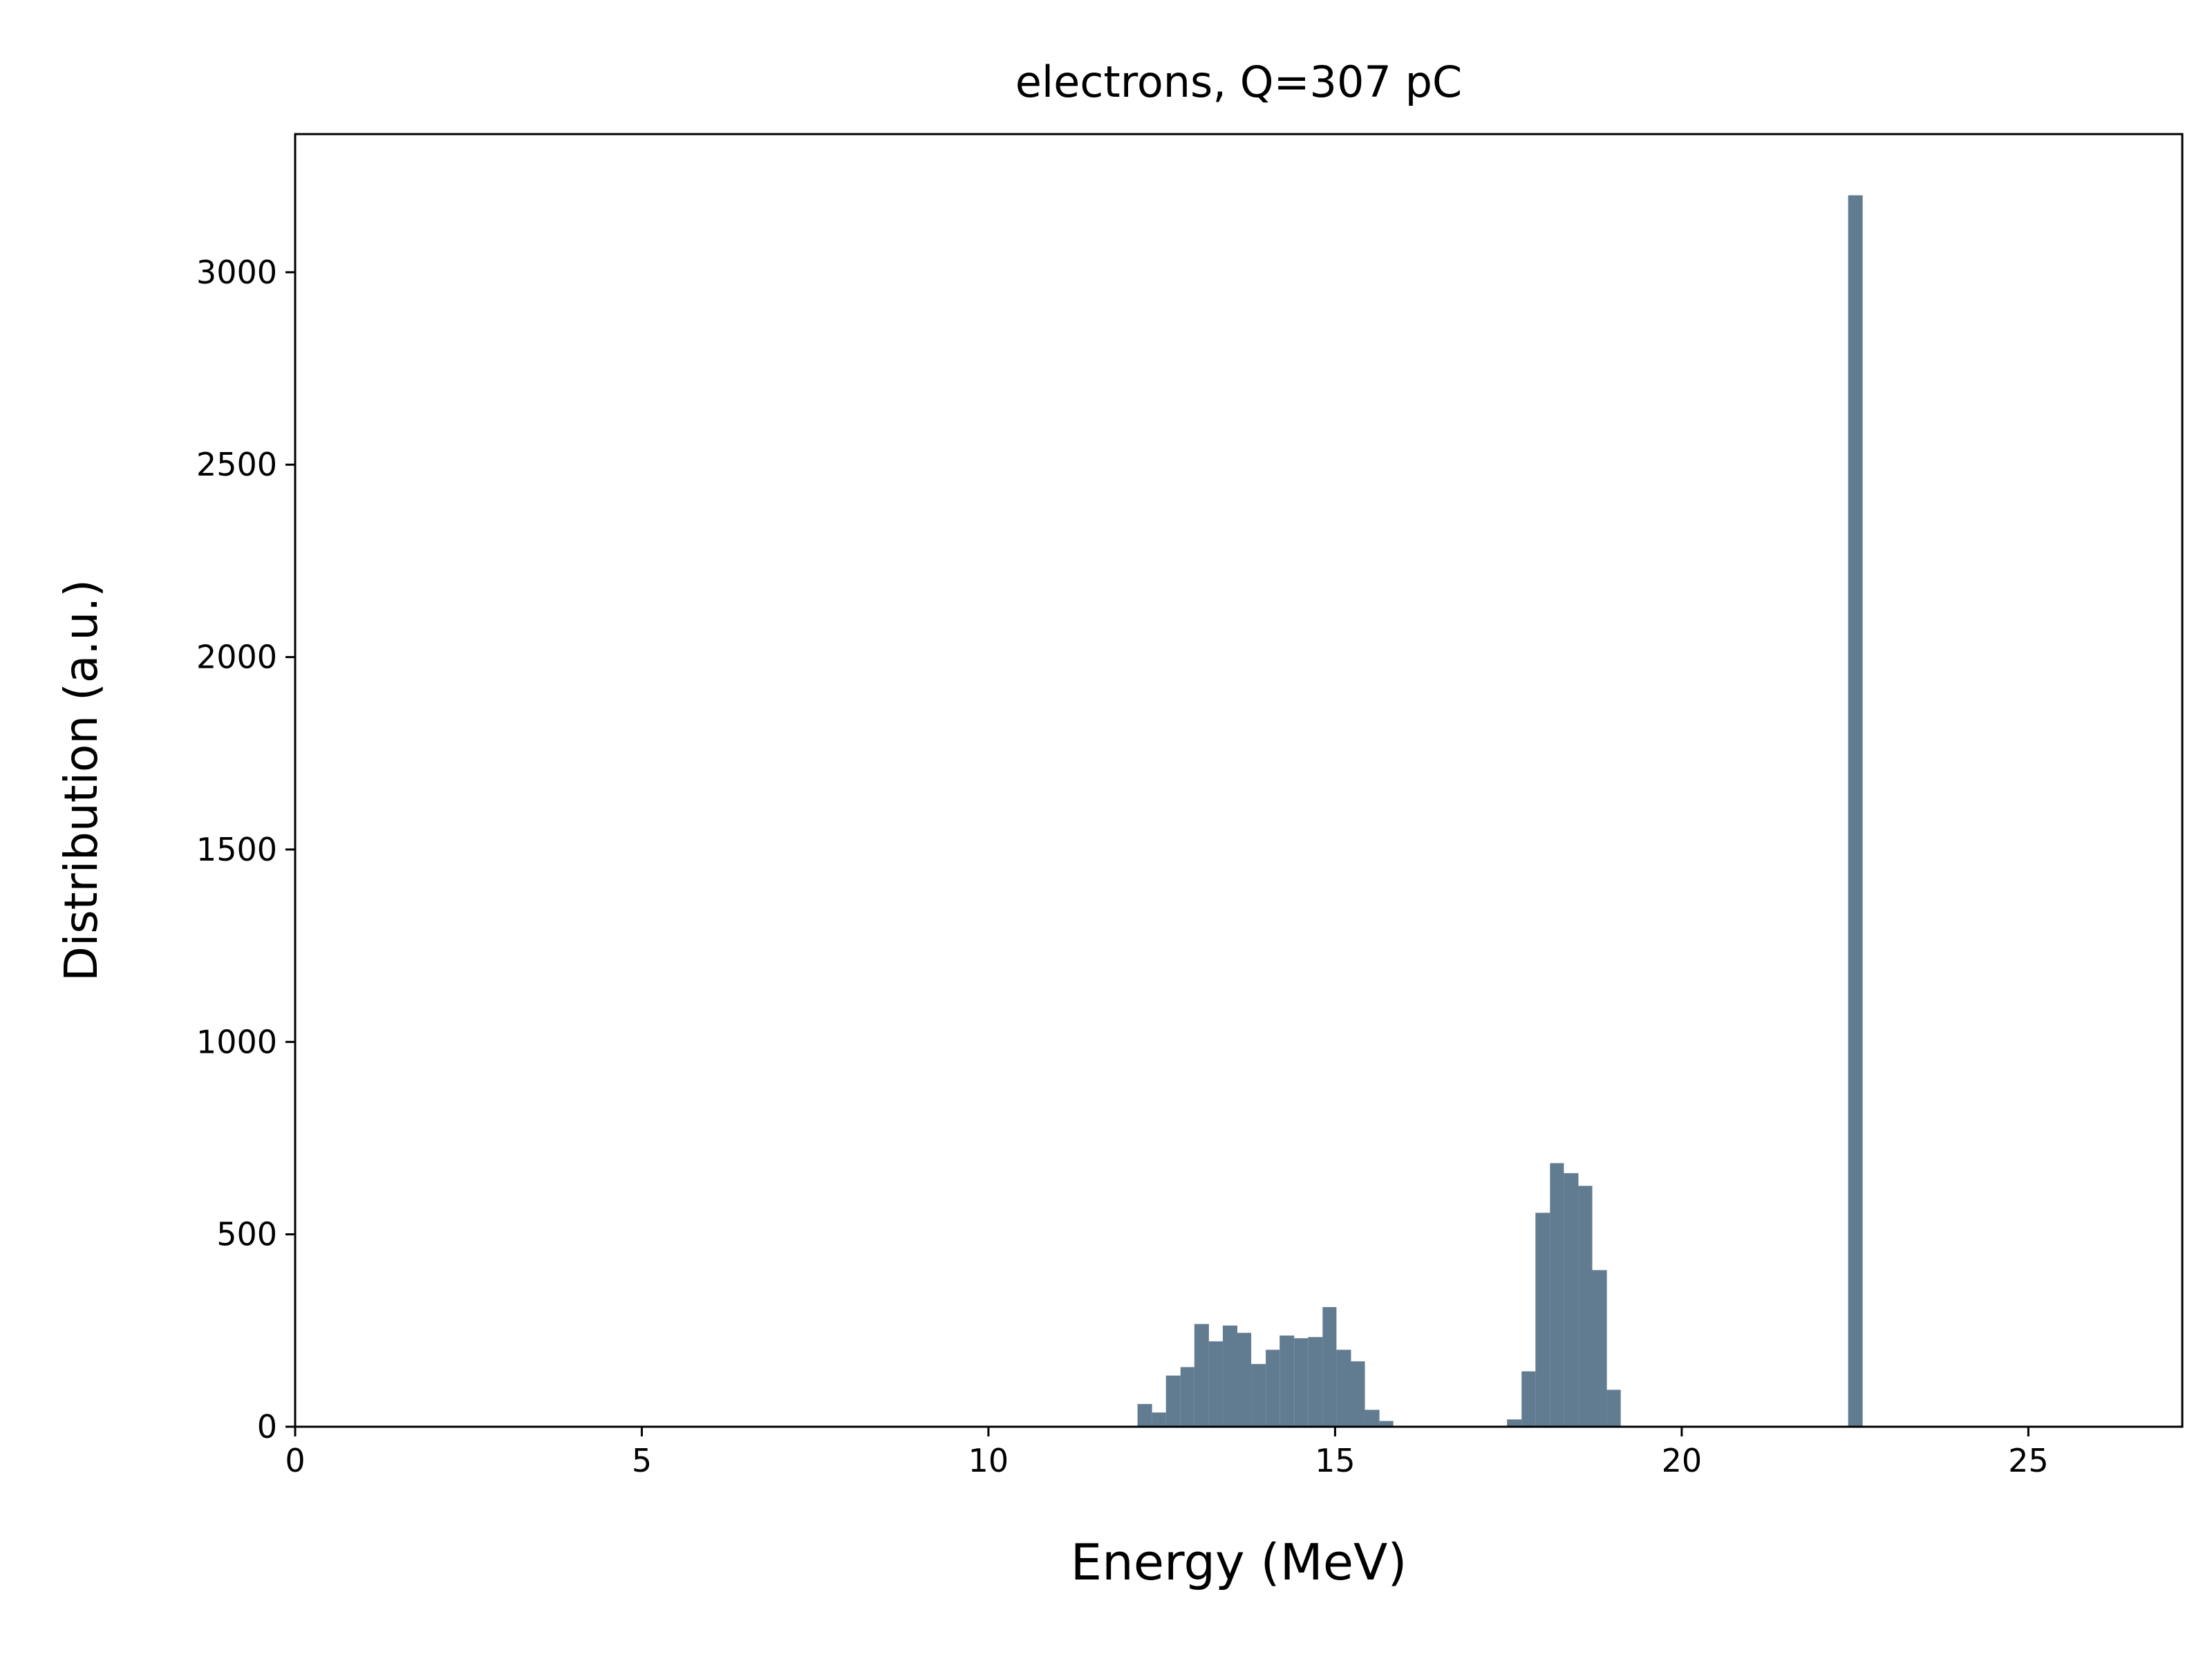 This screenshot has height=1659, width=2212. Describe the element at coordinates (236, 849) in the screenshot. I see `y-tick-label: 1500` at that location.